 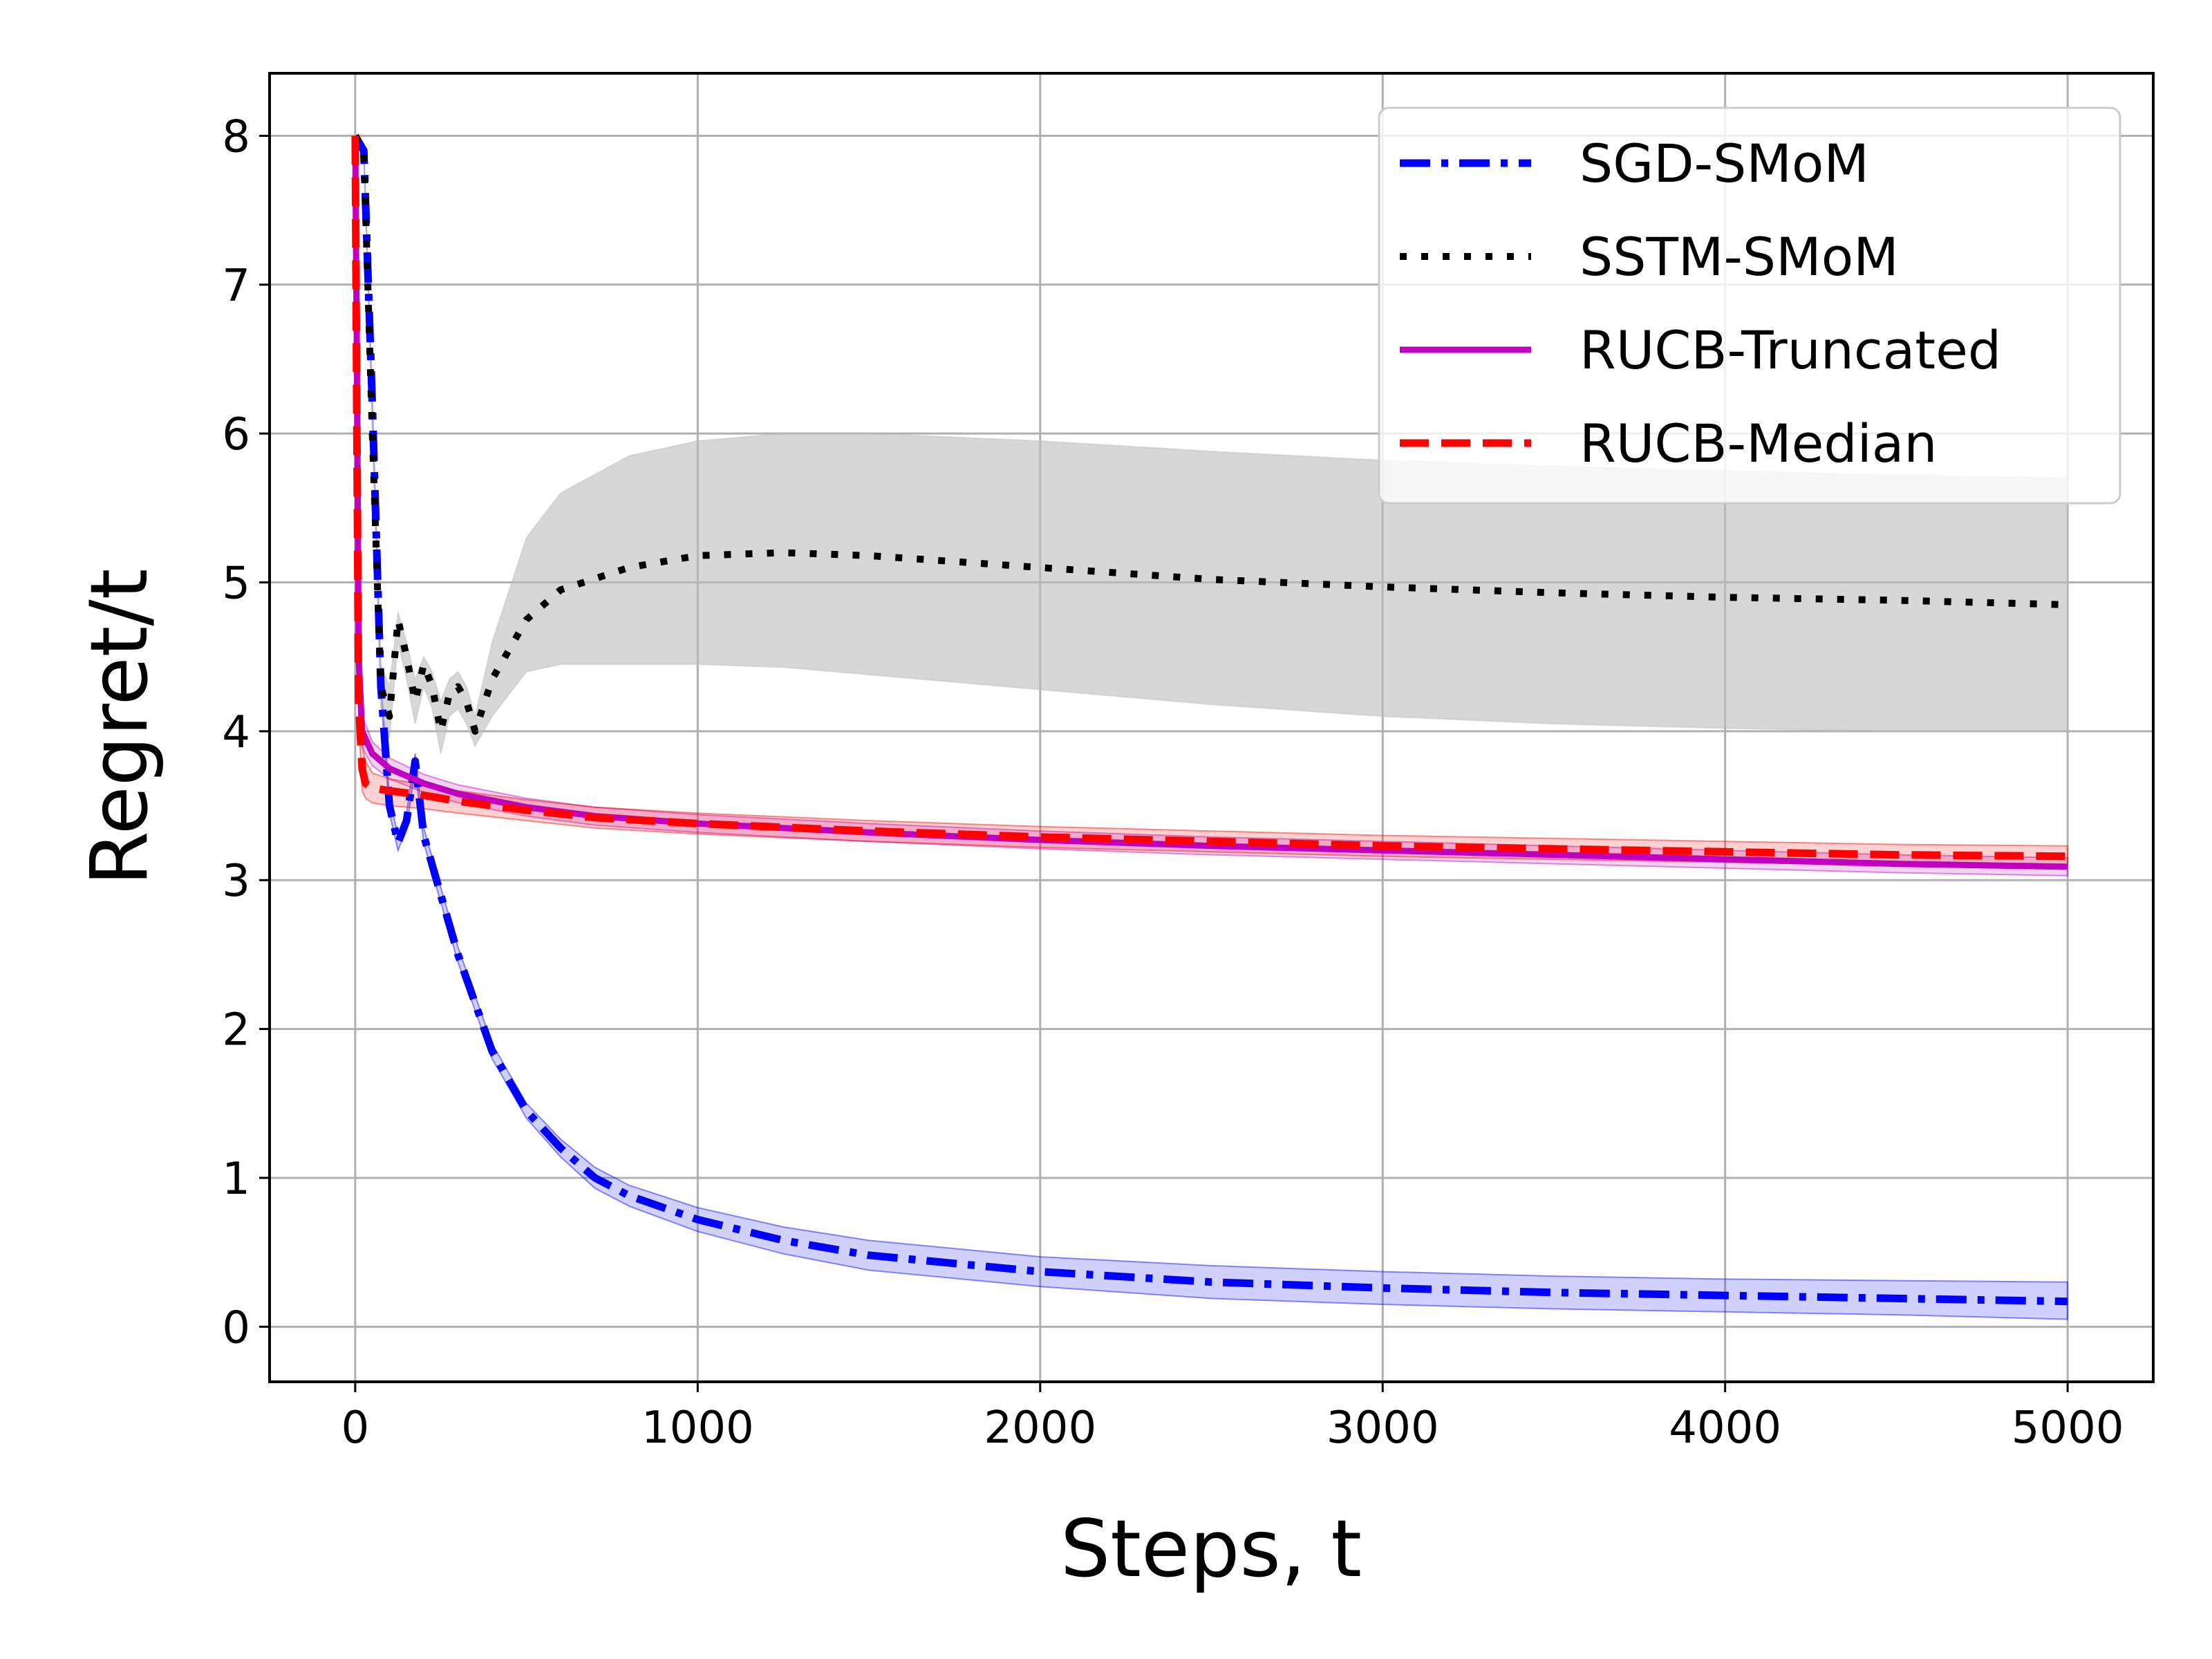 I want to click on legend-label-rucb-median: RUCB-Median, so click(x=1759, y=443).